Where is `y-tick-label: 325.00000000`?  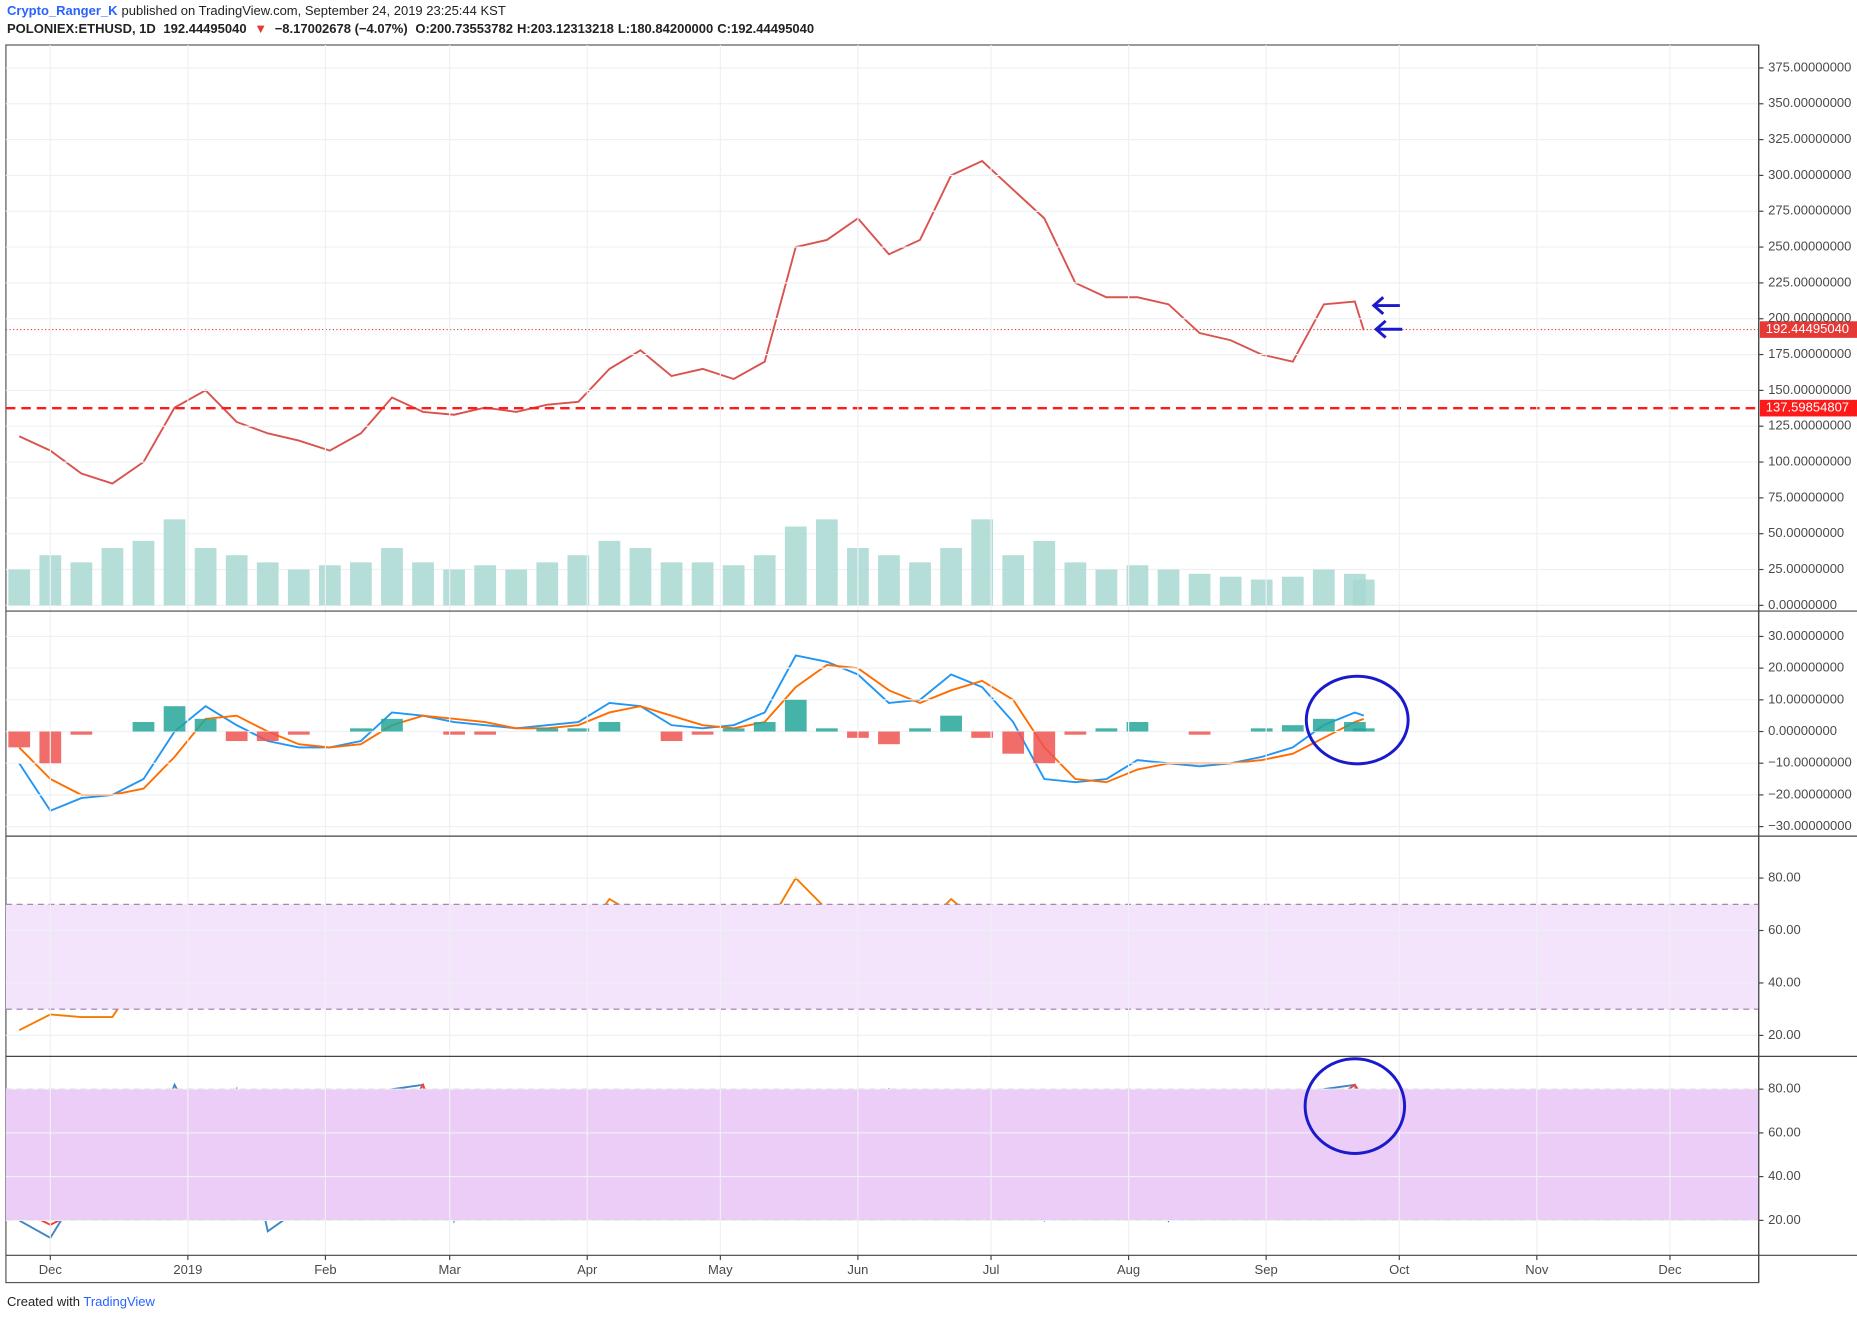
y-tick-label: 325.00000000 is located at coordinates (1809, 138).